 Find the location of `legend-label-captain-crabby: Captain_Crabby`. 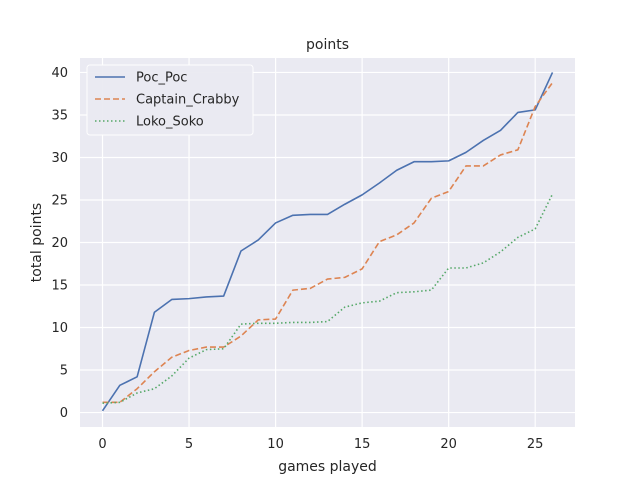

legend-label-captain-crabby: Captain_Crabby is located at coordinates (188, 100).